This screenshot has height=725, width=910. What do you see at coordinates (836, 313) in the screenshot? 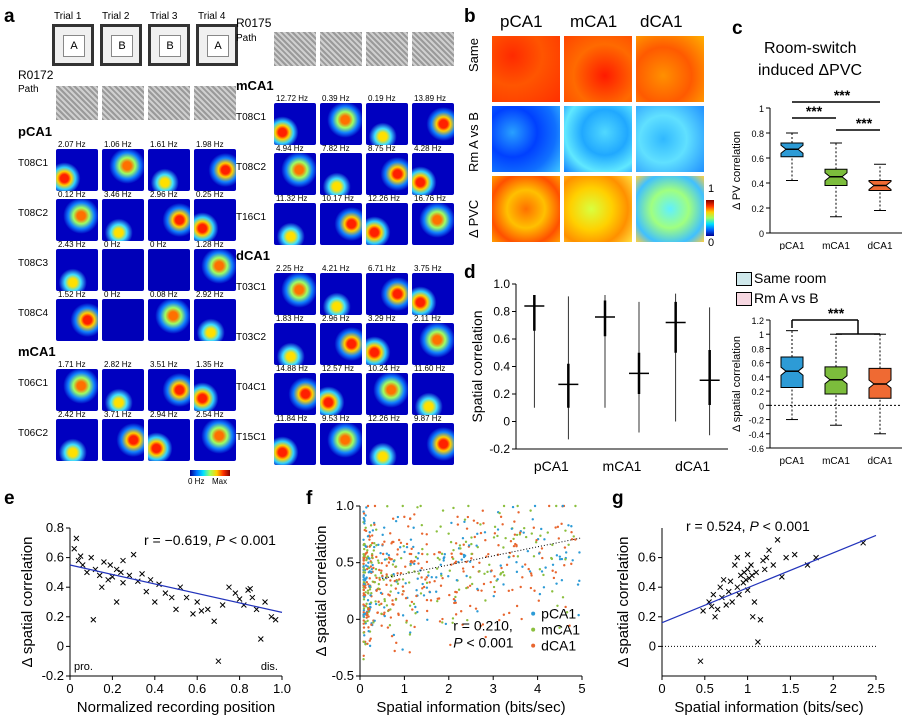
I see `sig-stars: ***` at bounding box center [836, 313].